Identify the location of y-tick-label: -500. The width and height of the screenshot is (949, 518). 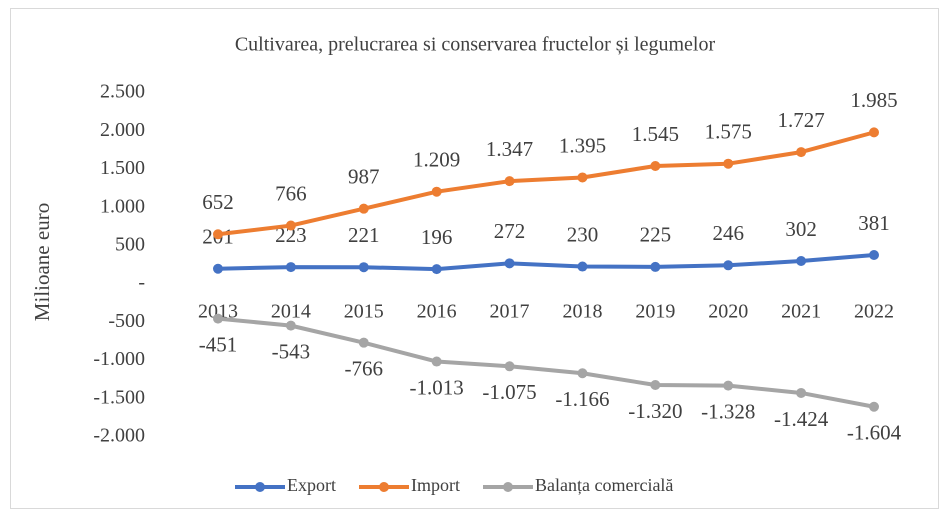
(126, 321).